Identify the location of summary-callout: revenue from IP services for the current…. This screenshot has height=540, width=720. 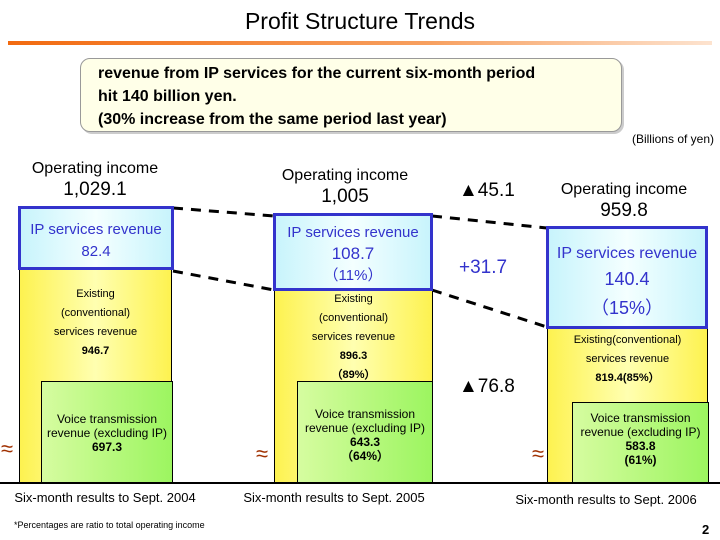
(351, 95).